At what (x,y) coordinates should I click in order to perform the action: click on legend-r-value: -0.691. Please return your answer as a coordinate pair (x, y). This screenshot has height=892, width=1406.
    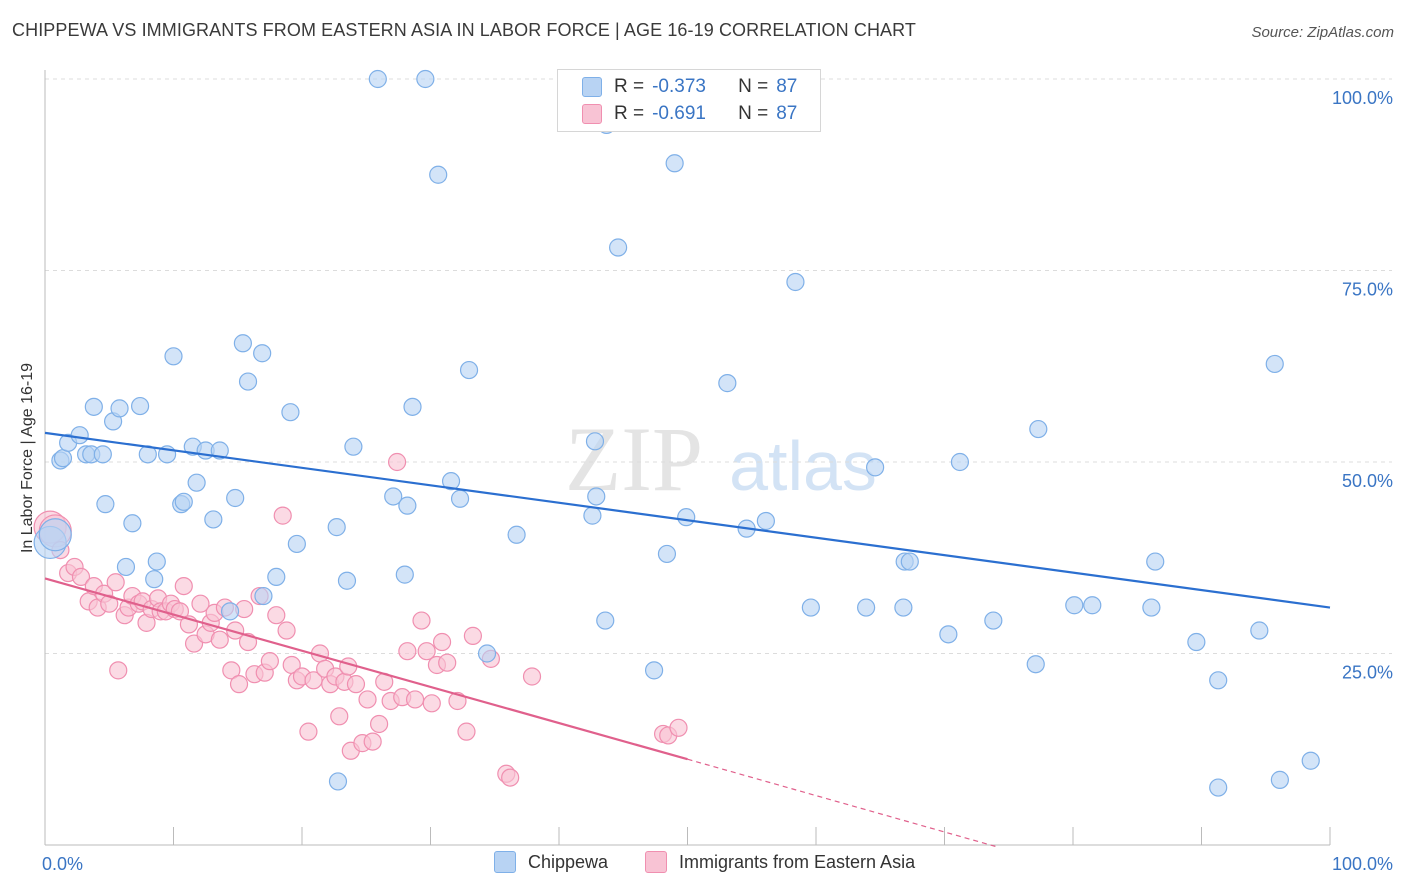
    Looking at the image, I should click on (679, 113).